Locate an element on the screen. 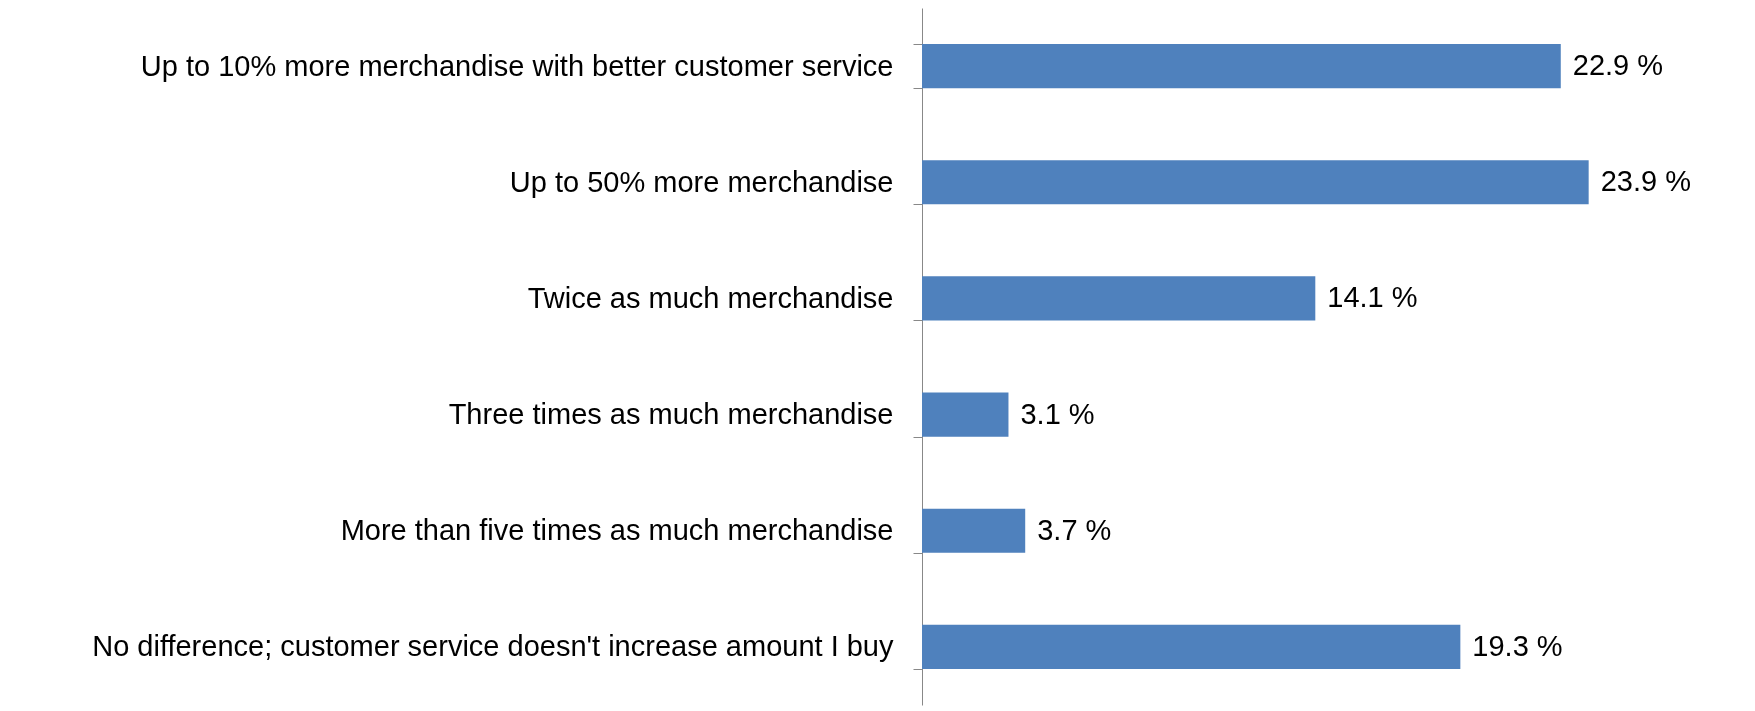  data-label: 14.1 % is located at coordinates (1372, 297).